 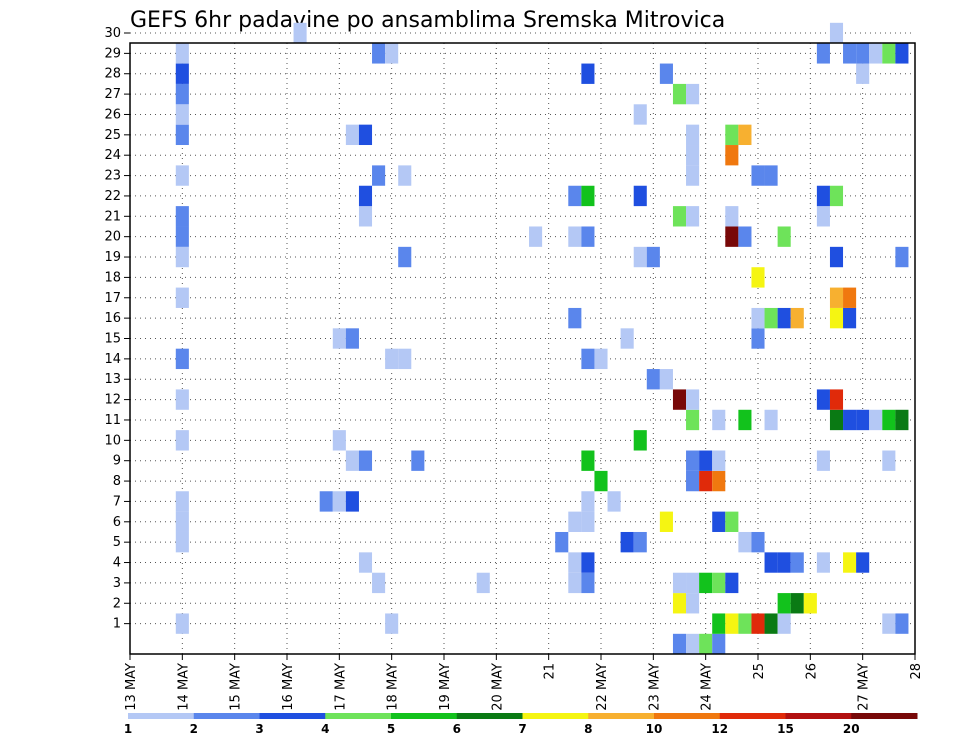 What do you see at coordinates (654, 687) in the screenshot?
I see `x-tick-label: 23 MAY` at bounding box center [654, 687].